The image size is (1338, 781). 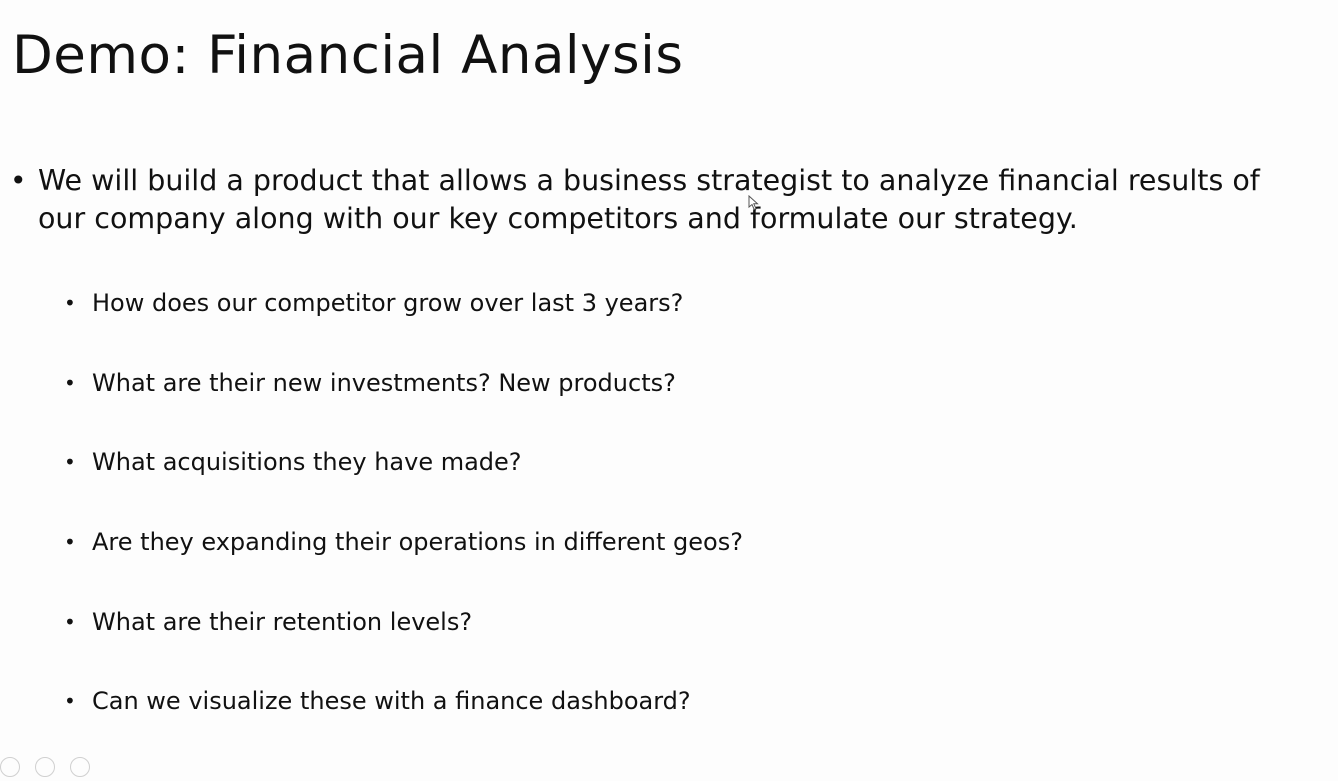 I want to click on sub-point-text: What are their retention levels?, so click(x=282, y=621).